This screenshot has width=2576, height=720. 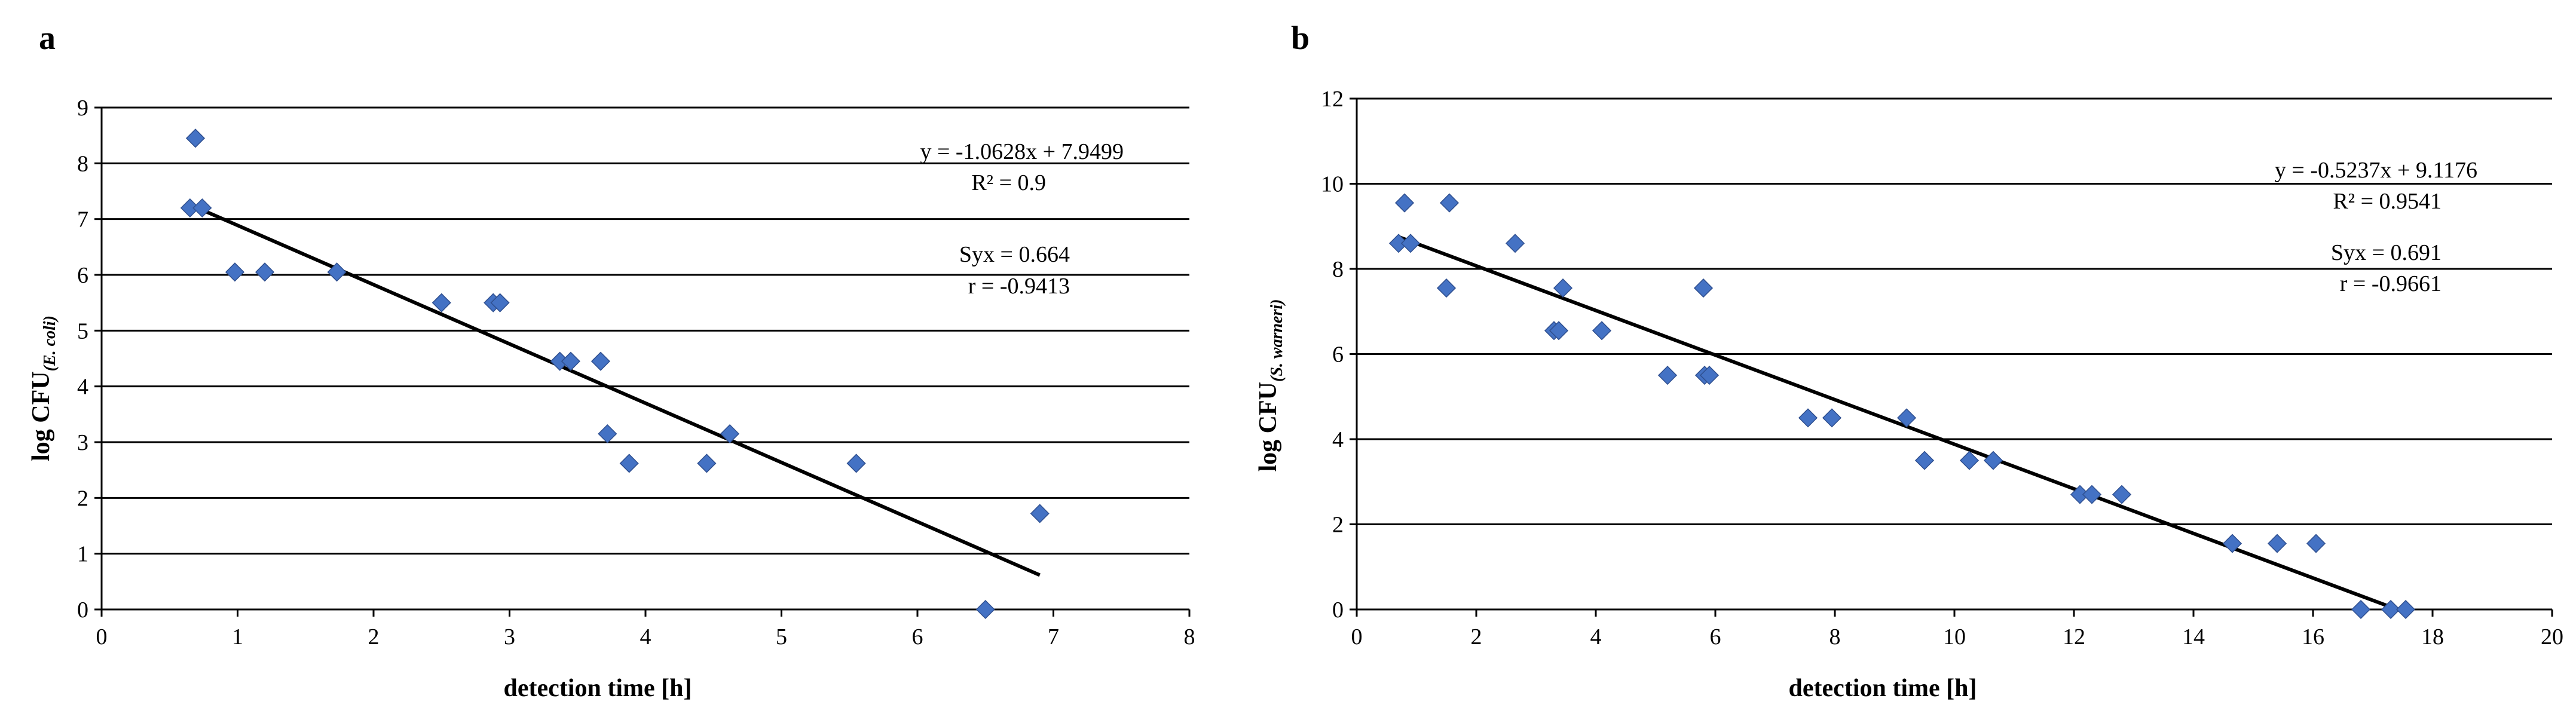 What do you see at coordinates (82, 219) in the screenshot?
I see `panel-a-y-tick-label: 7` at bounding box center [82, 219].